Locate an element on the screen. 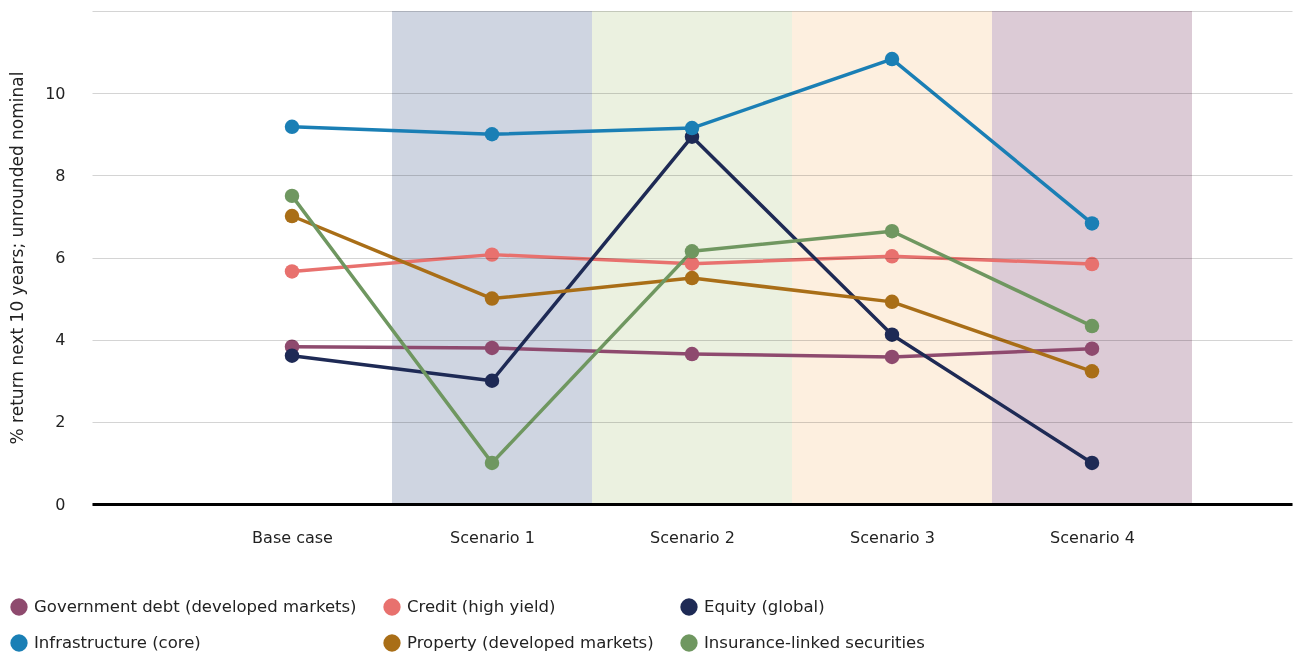 The height and width of the screenshot is (657, 1295). y-tick-label: 6 is located at coordinates (60, 257).